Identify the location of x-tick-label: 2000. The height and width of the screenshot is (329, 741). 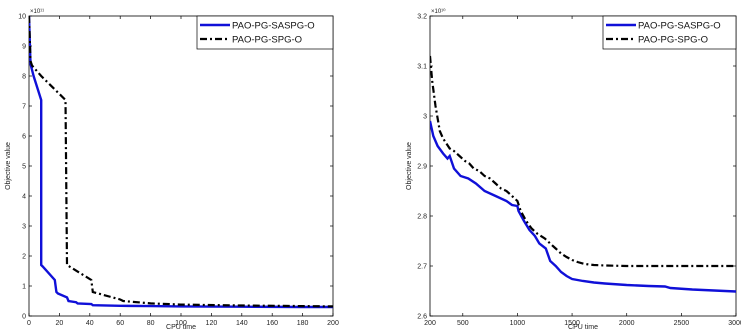
(627, 323).